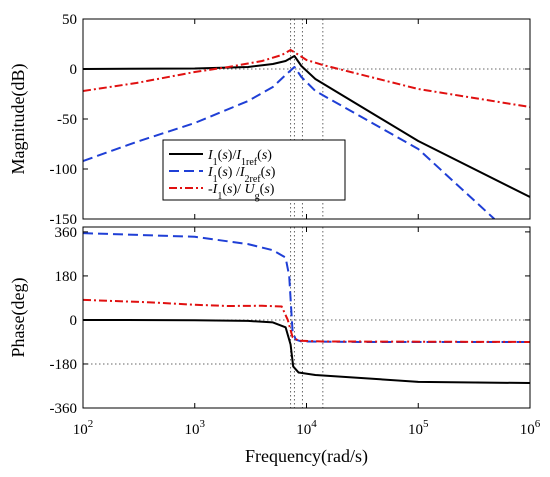 Image resolution: width=550 pixels, height=477 pixels. Describe the element at coordinates (18, 318) in the screenshot. I see `phase-ylabel: Phase(deg)` at that location.